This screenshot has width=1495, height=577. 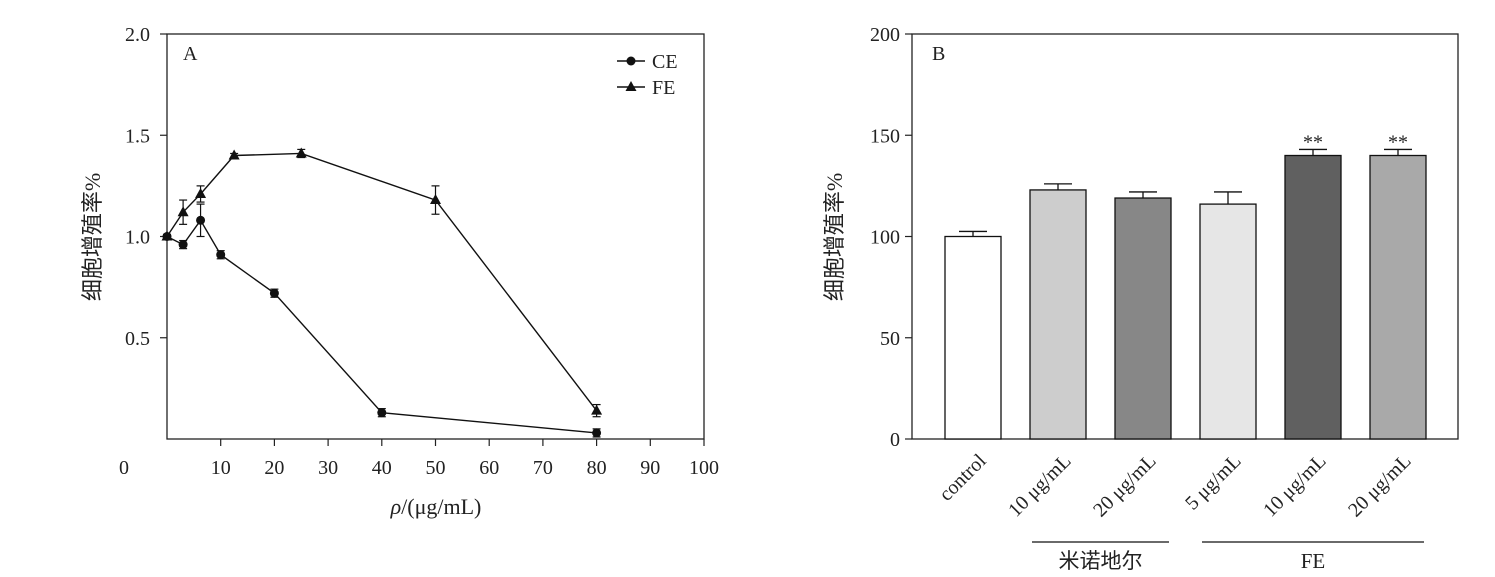 I want to click on panel-a-x-axis-title: ρ/(μg/mL), so click(x=436, y=506).